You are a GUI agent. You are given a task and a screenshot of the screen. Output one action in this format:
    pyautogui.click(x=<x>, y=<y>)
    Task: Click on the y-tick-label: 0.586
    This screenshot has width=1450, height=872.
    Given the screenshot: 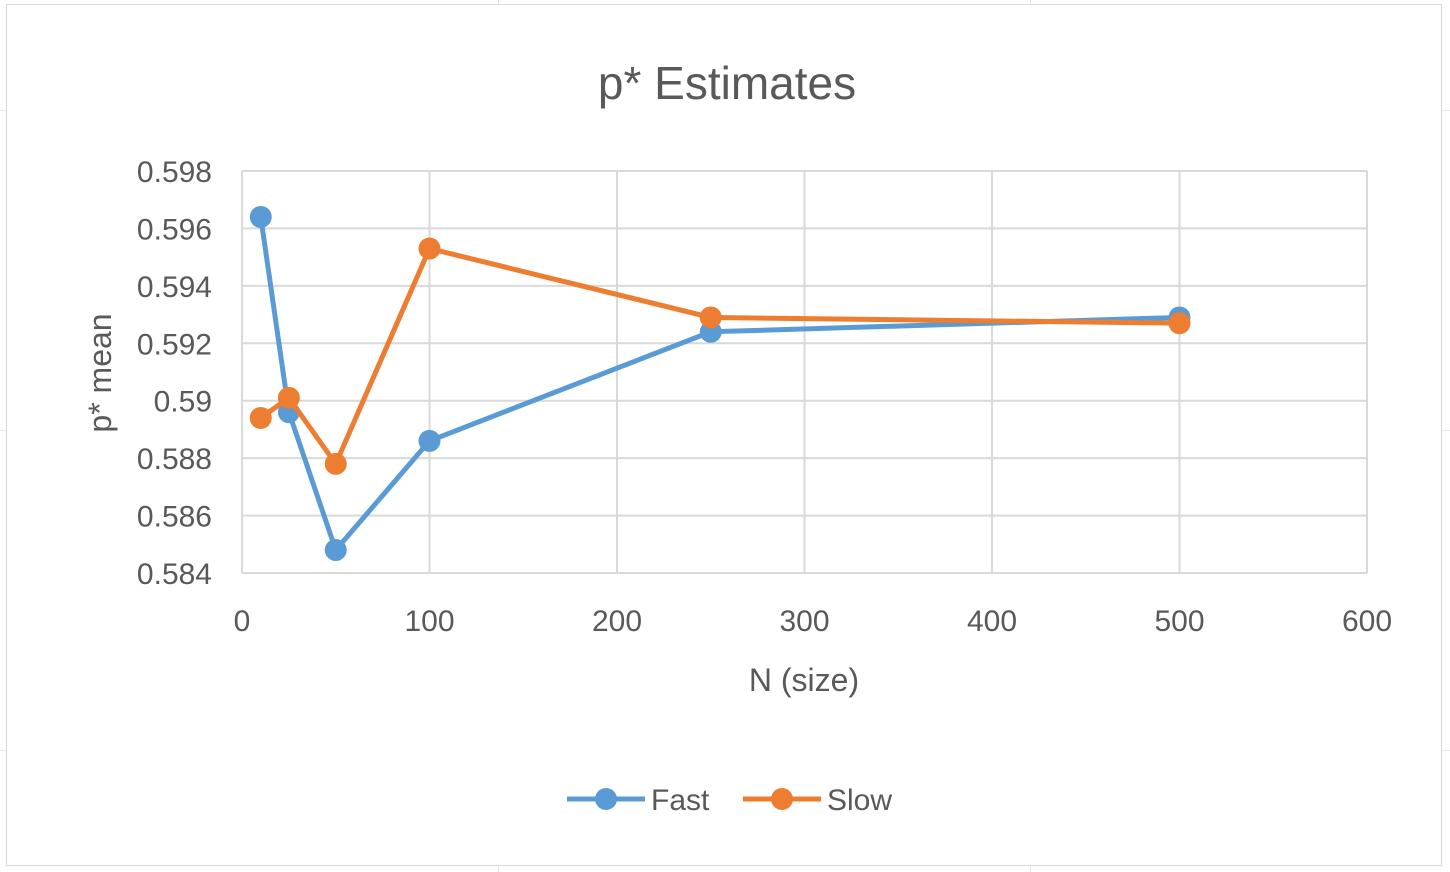 What is the action you would take?
    pyautogui.click(x=174, y=517)
    